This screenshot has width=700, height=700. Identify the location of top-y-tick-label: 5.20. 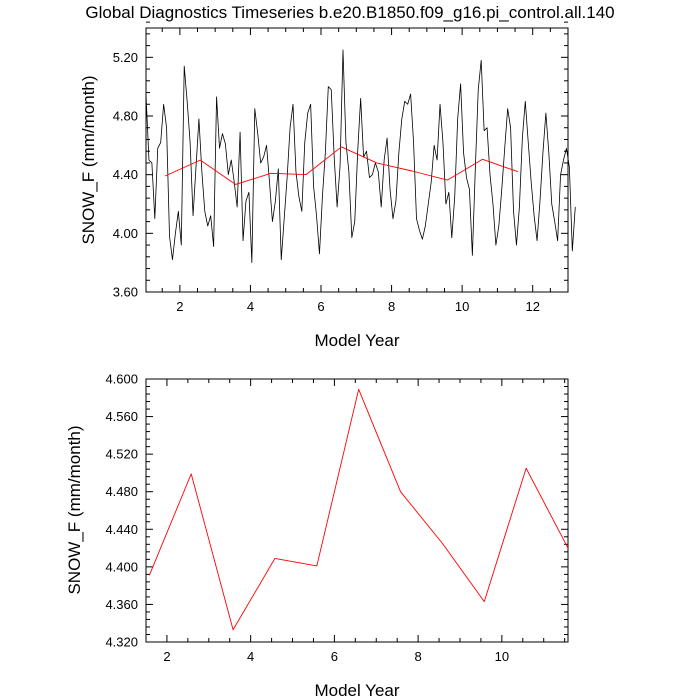
(125, 57).